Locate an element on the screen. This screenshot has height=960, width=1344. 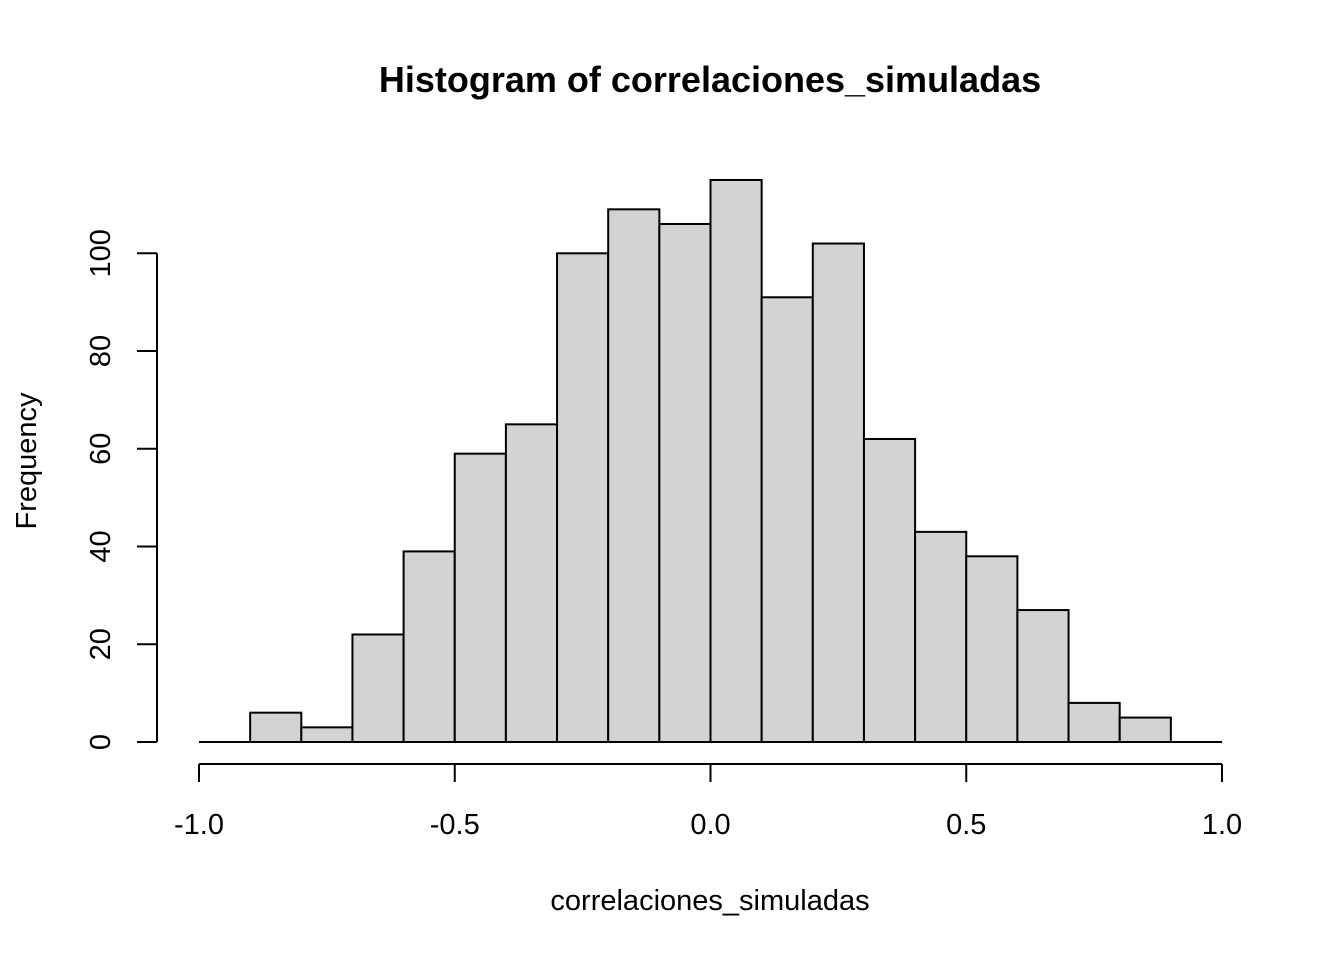
y-tick-label: 0 is located at coordinates (101, 742).